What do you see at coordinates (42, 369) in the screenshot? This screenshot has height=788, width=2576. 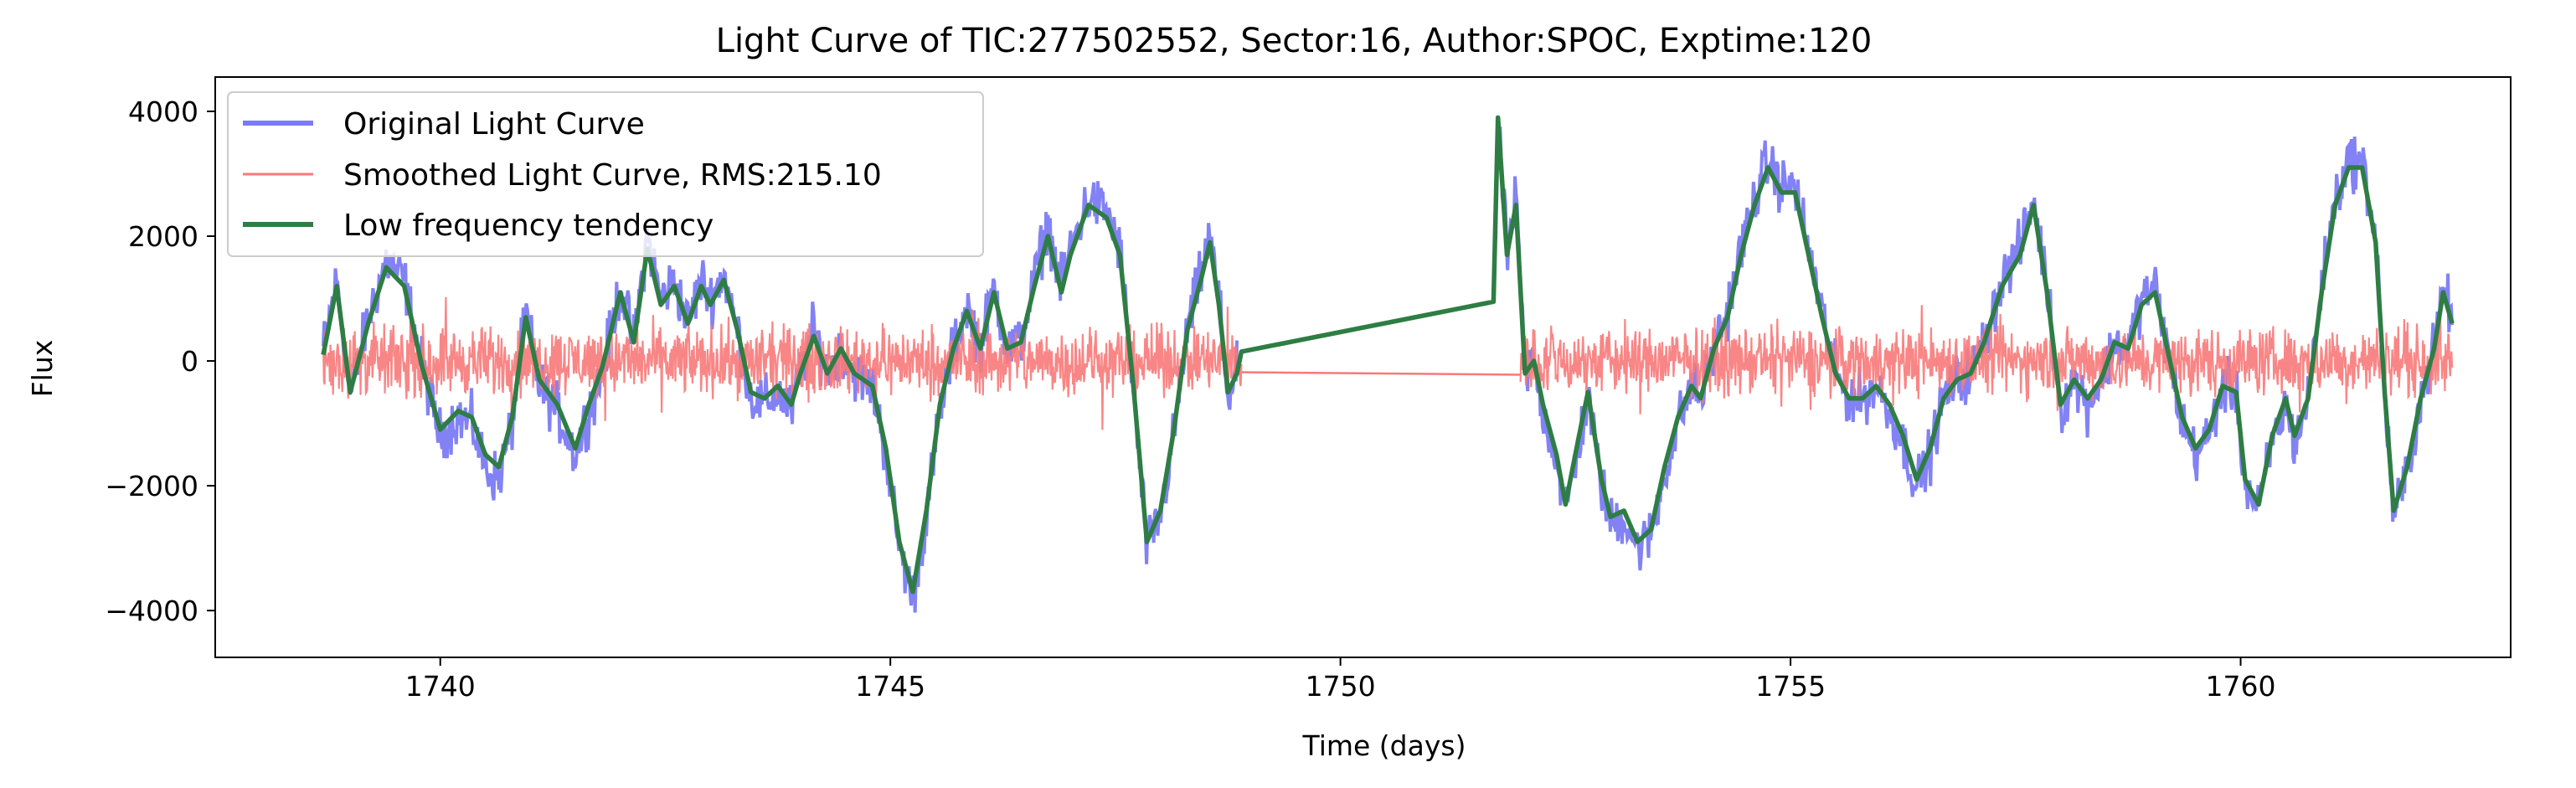 I see `y-axis-label: Flux` at bounding box center [42, 369].